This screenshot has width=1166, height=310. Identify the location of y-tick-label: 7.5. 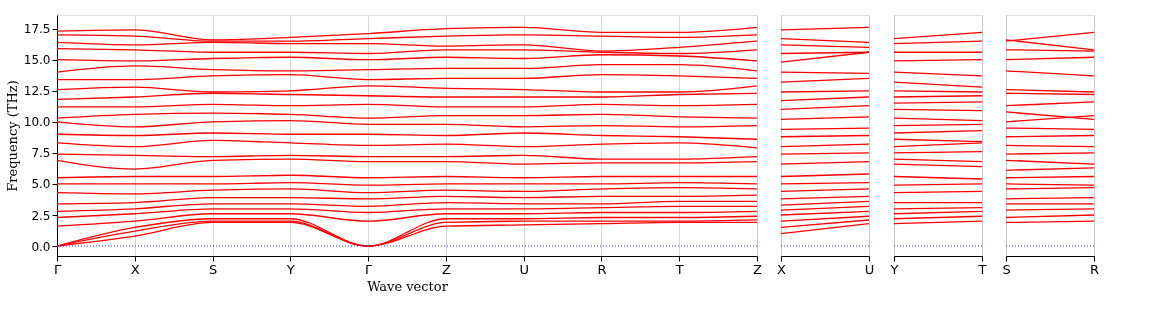
(41, 153).